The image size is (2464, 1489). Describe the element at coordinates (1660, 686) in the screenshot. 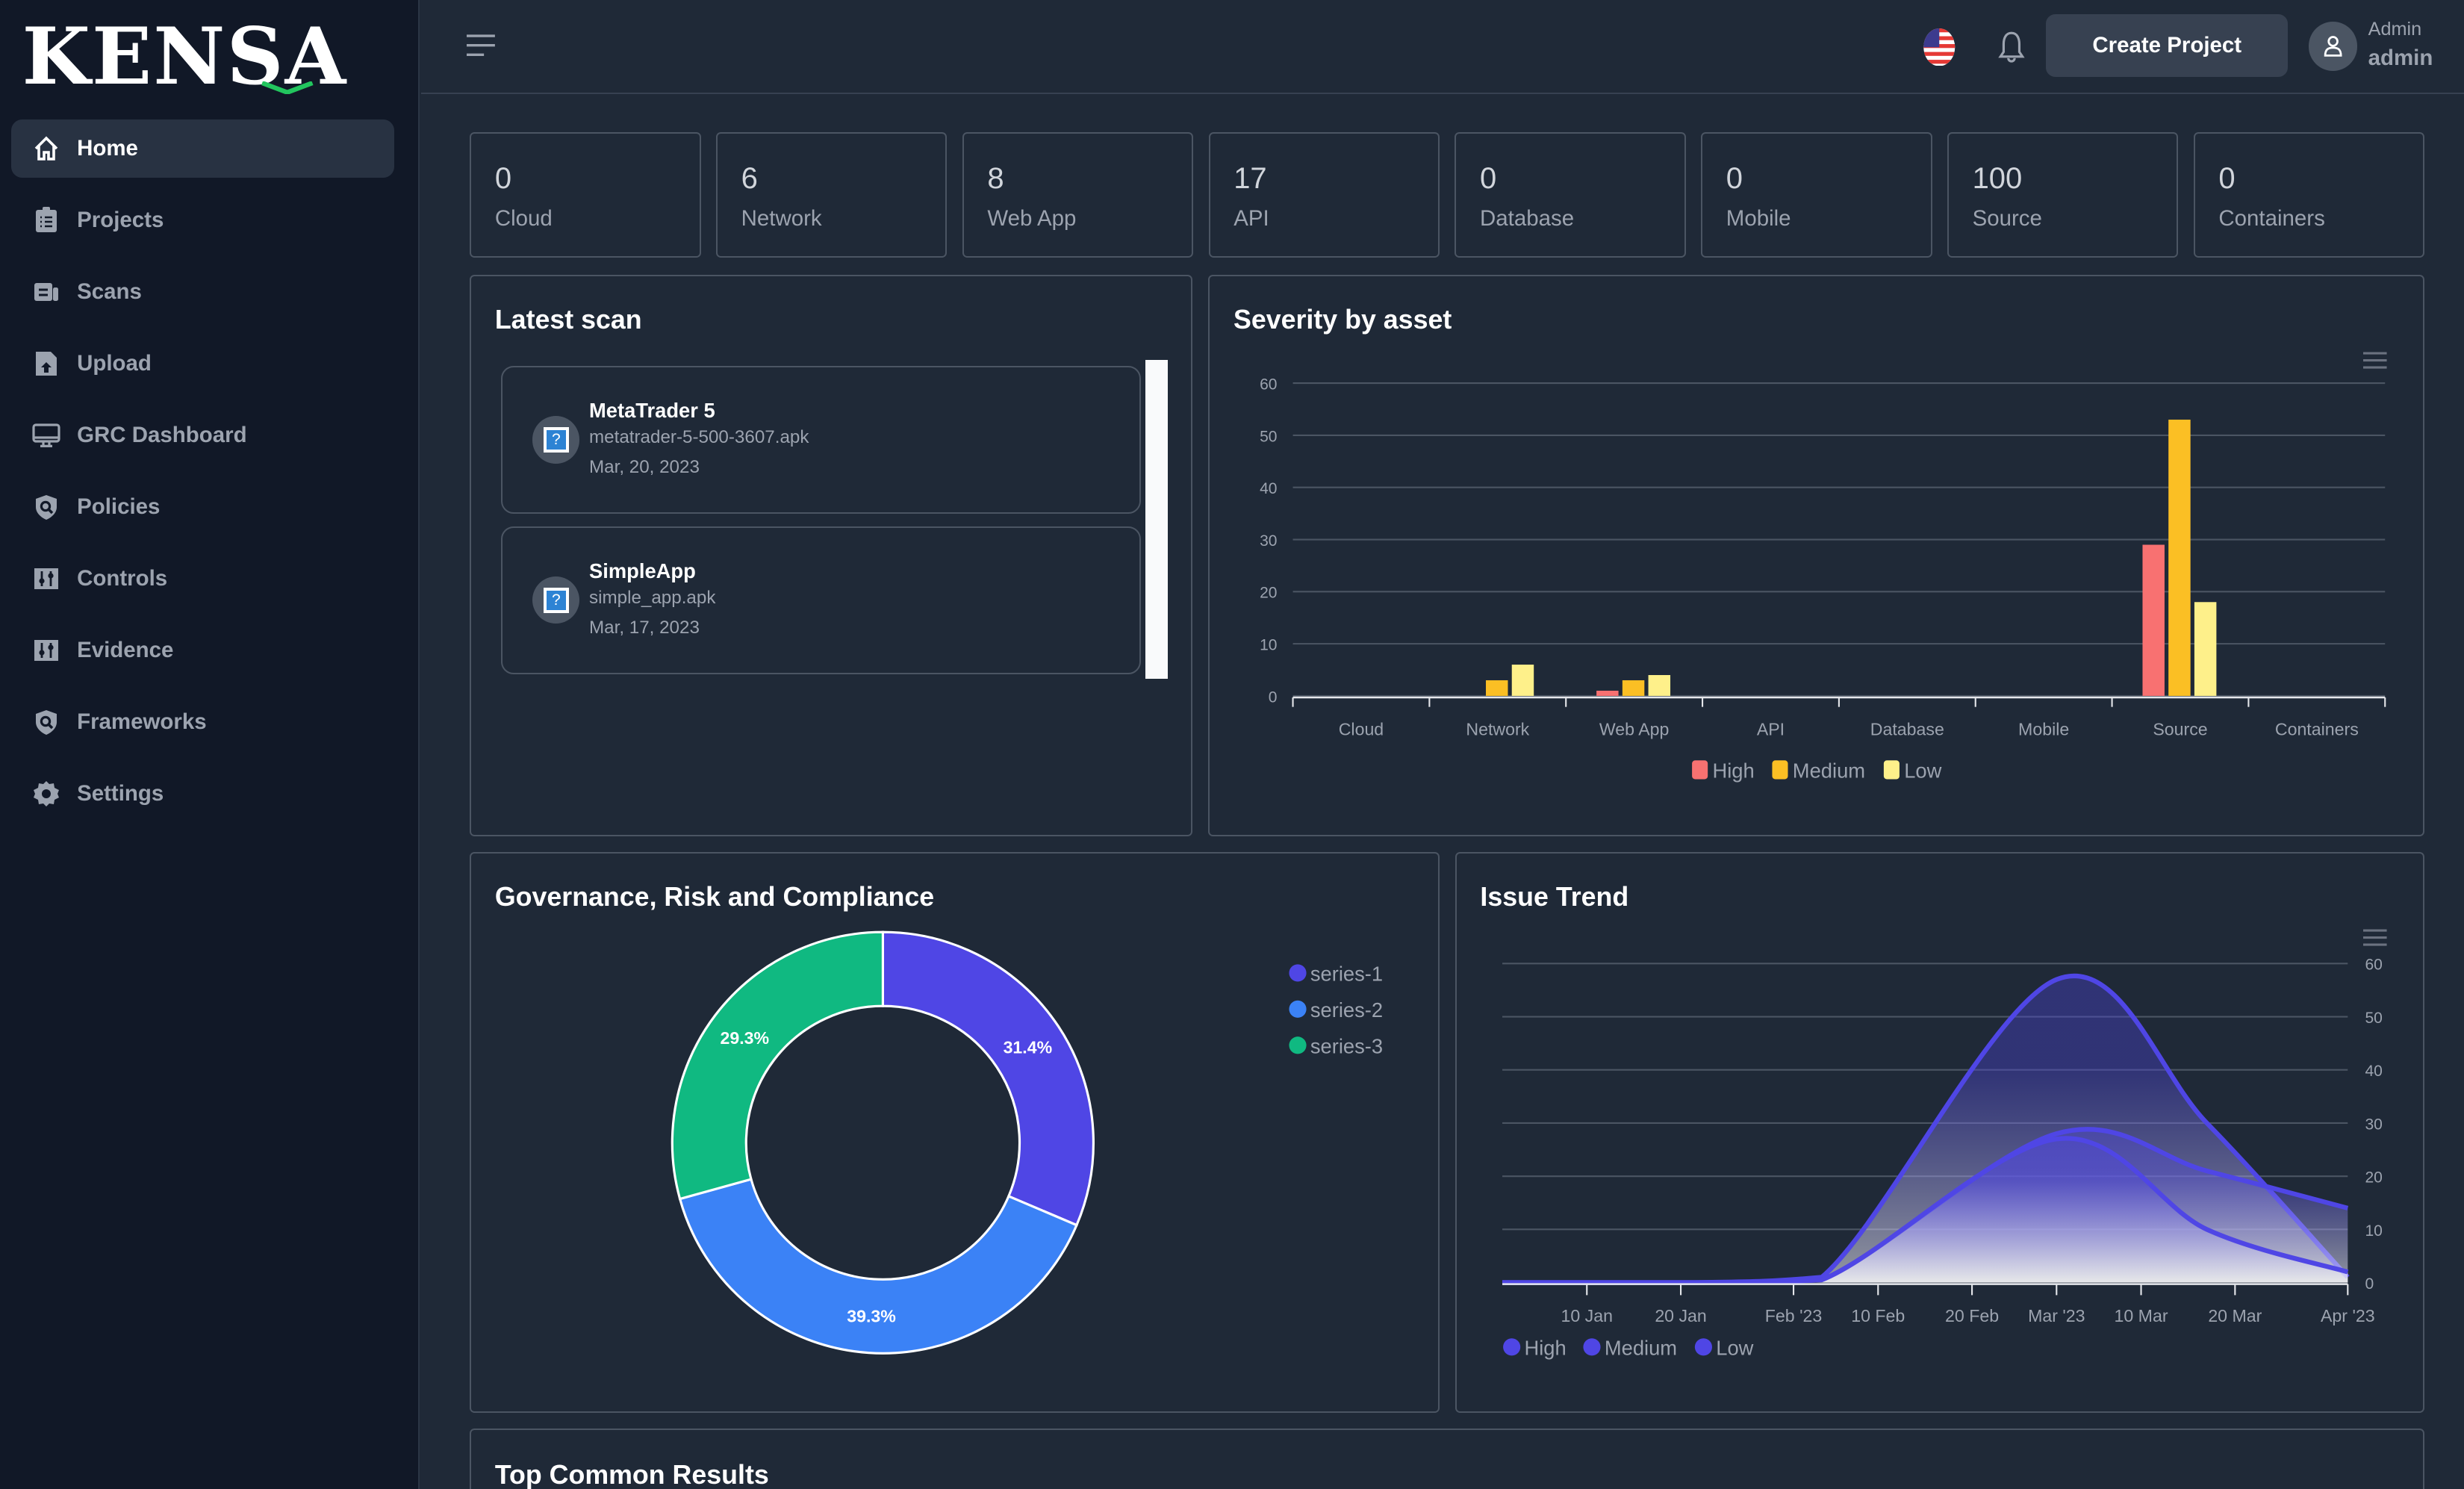

I see `bar-low-web-app` at that location.